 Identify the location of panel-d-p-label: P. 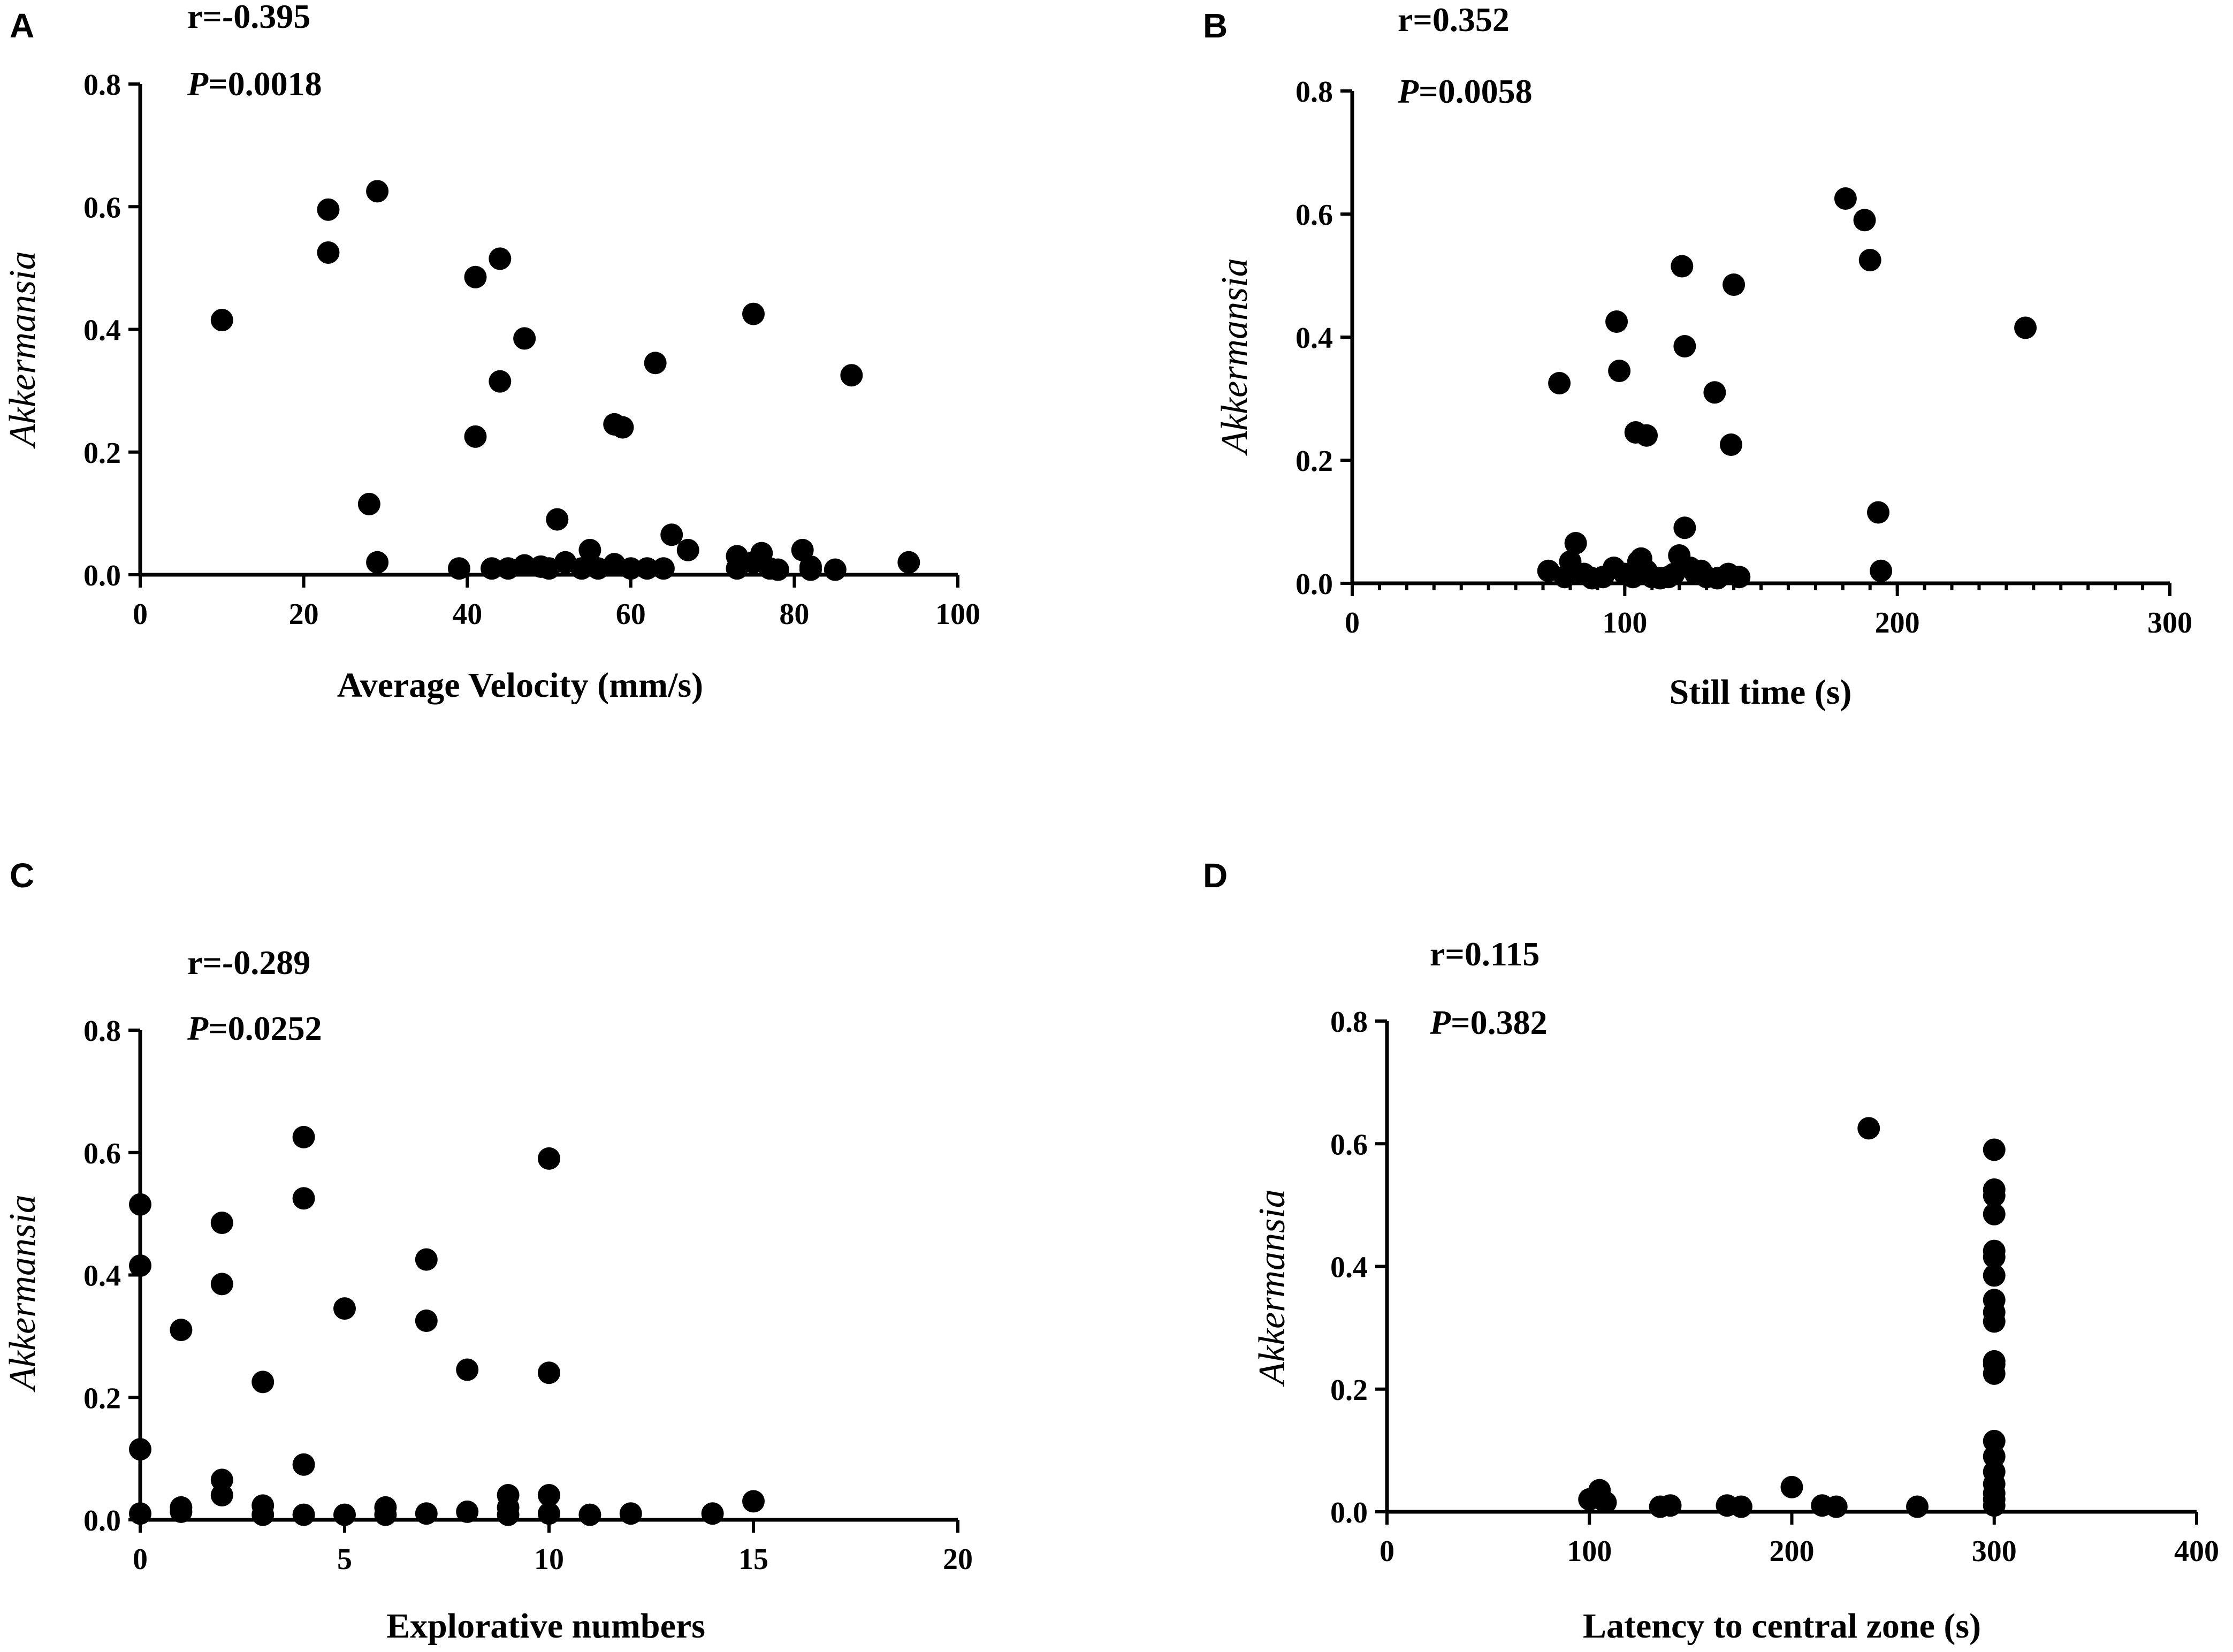
(1440, 1022).